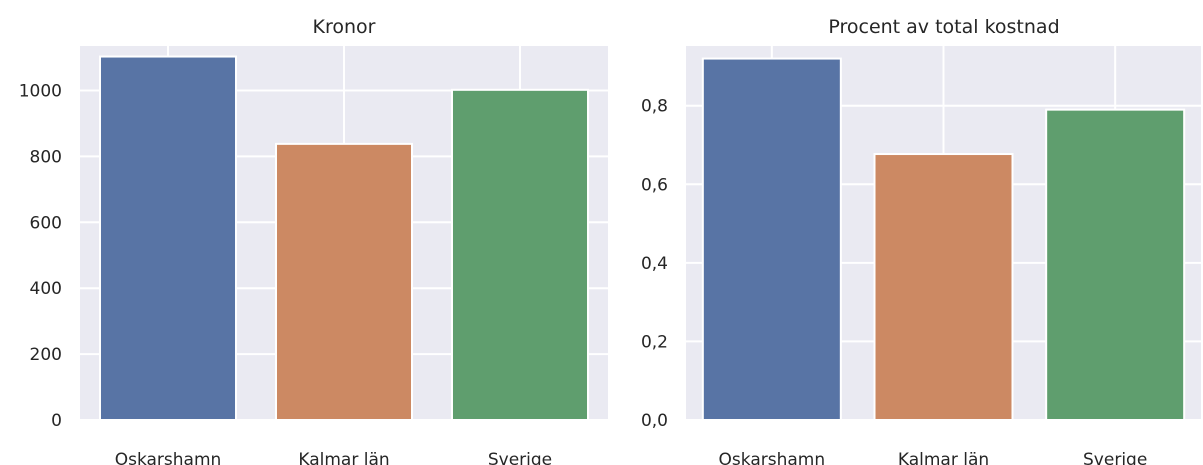 The width and height of the screenshot is (1203, 465). Describe the element at coordinates (46, 289) in the screenshot. I see `y-tick-label: 400` at that location.